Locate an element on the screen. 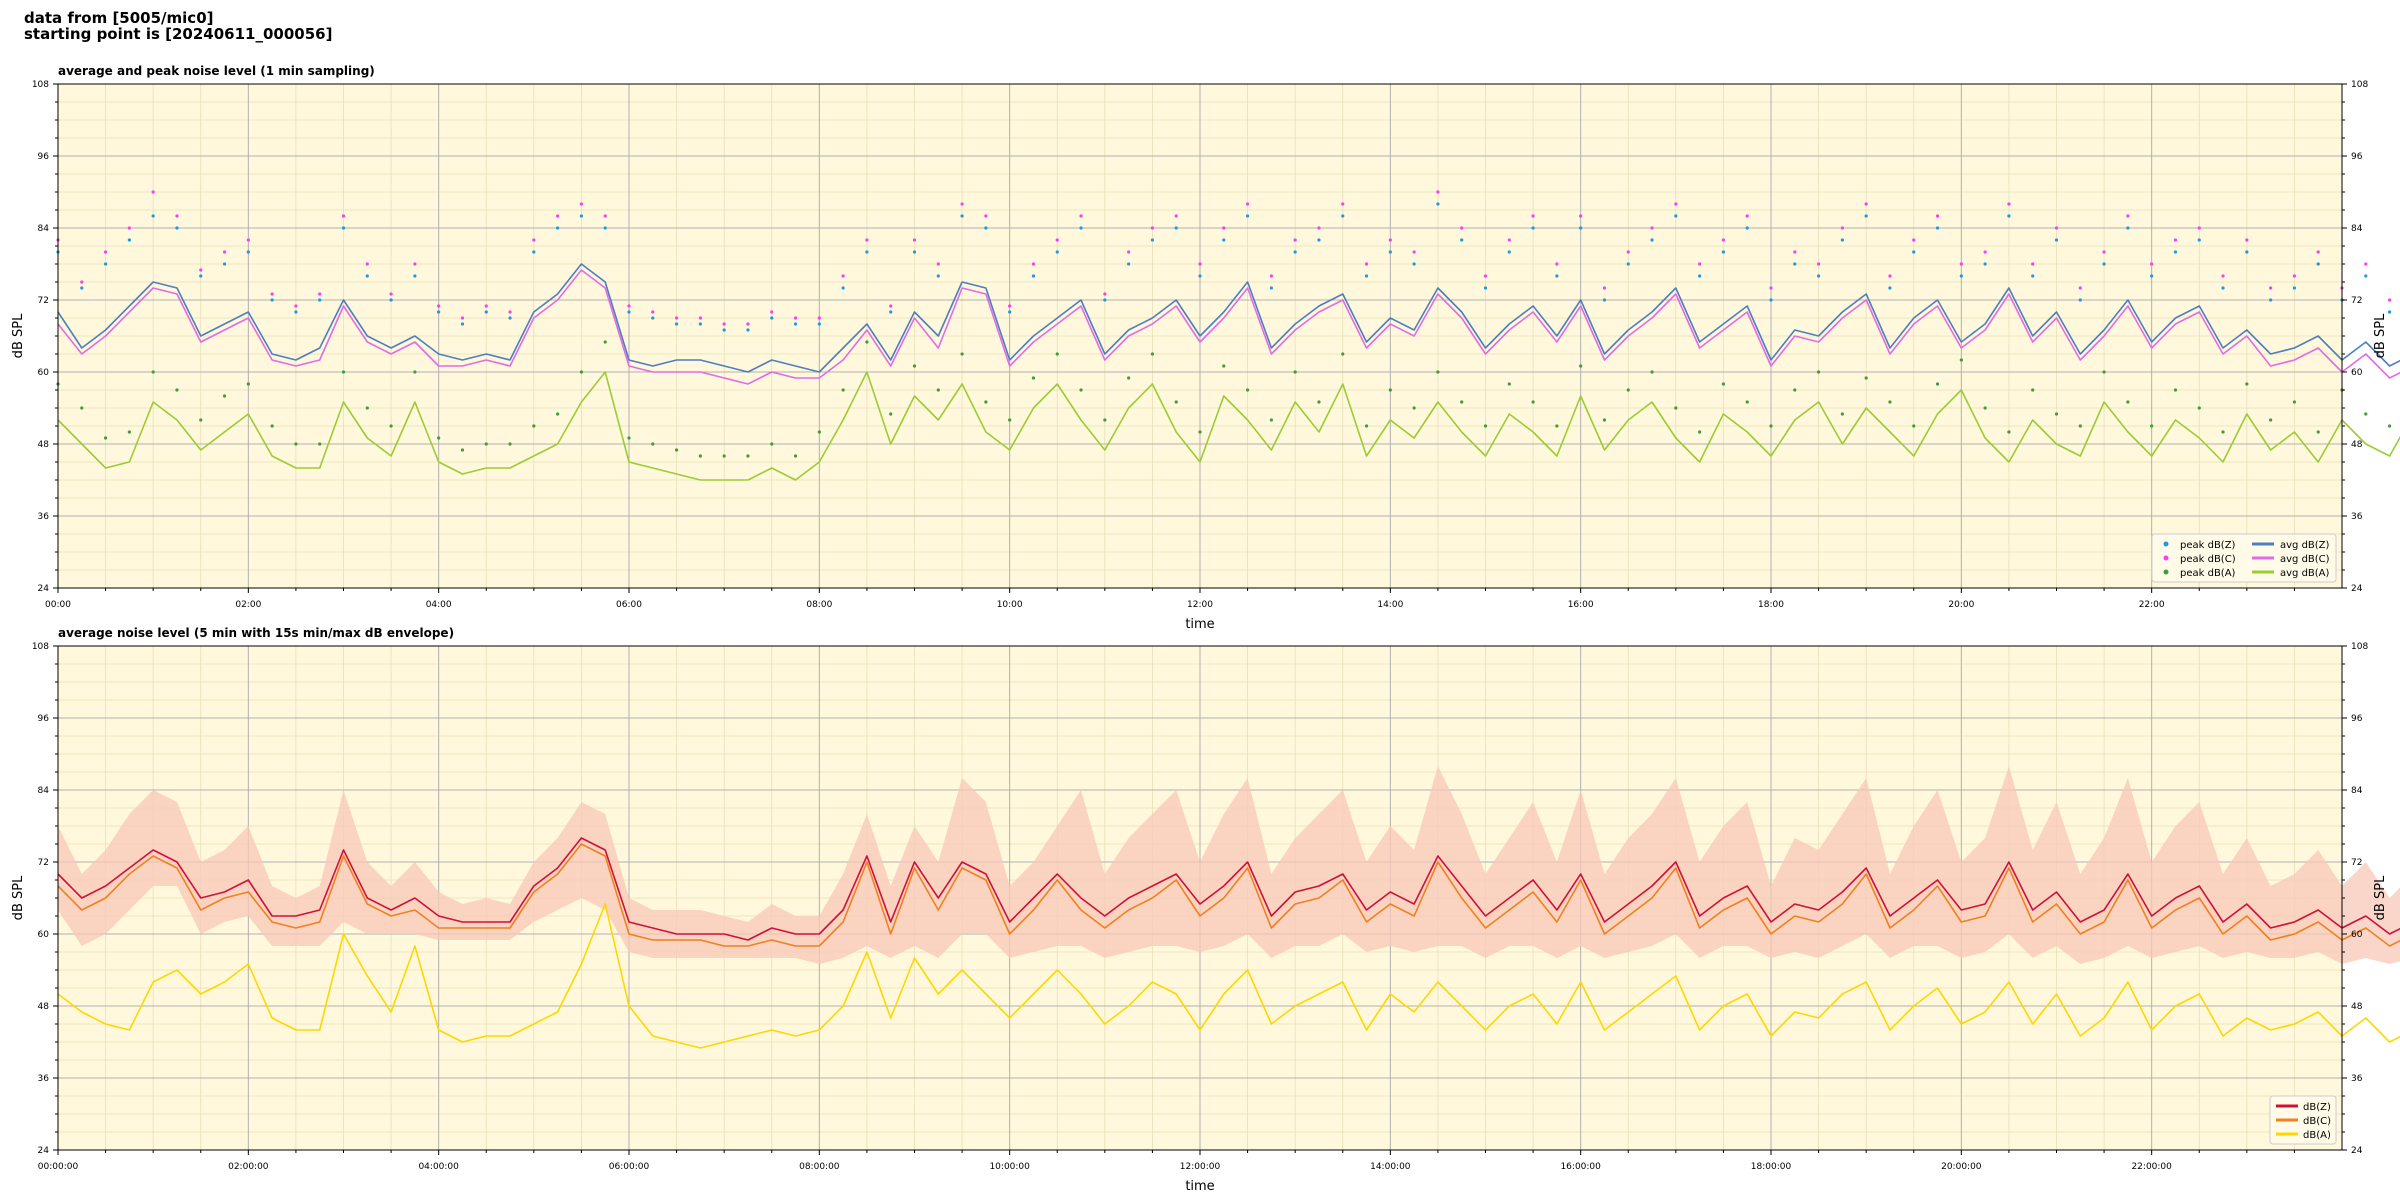  y-tick-label-right: 84 is located at coordinates (2357, 791).